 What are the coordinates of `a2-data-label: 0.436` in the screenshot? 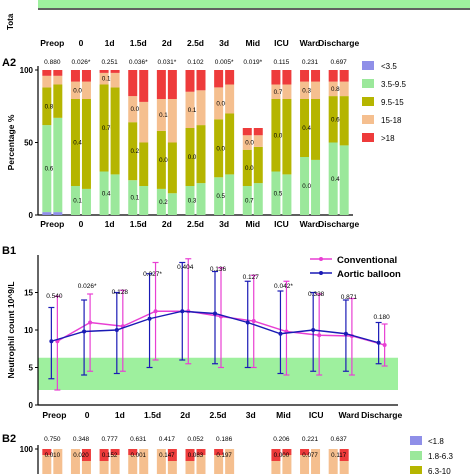 It's located at (339, 179).